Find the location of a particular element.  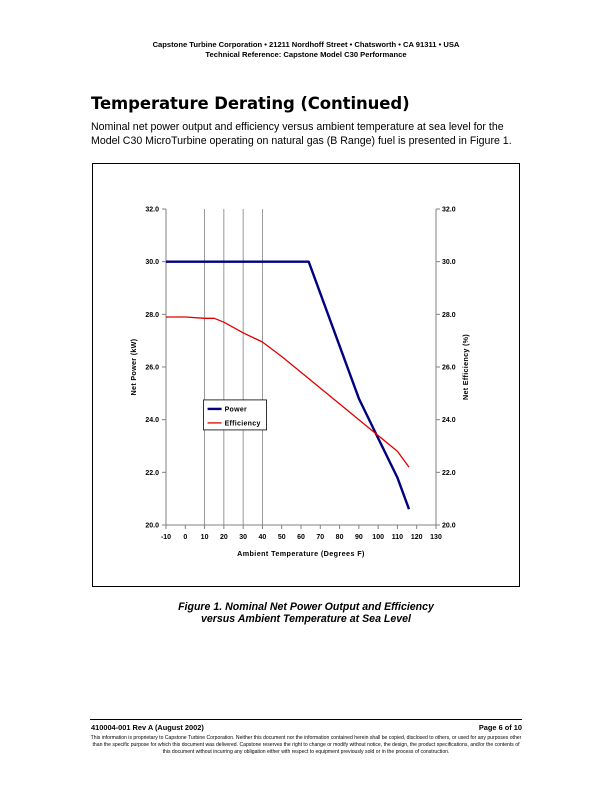

y-axis-title-left: Net Power (kW) is located at coordinates (133, 366).